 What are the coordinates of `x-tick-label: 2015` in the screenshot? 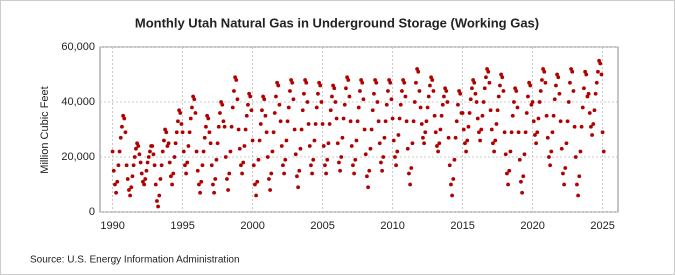 It's located at (462, 226).